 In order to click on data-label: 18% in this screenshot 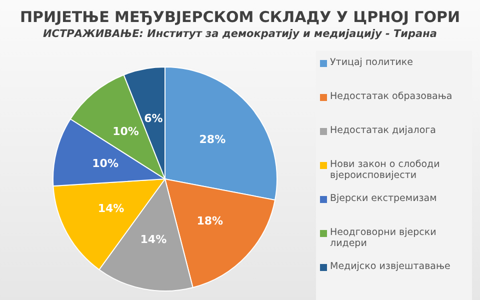, I will do `click(210, 221)`.